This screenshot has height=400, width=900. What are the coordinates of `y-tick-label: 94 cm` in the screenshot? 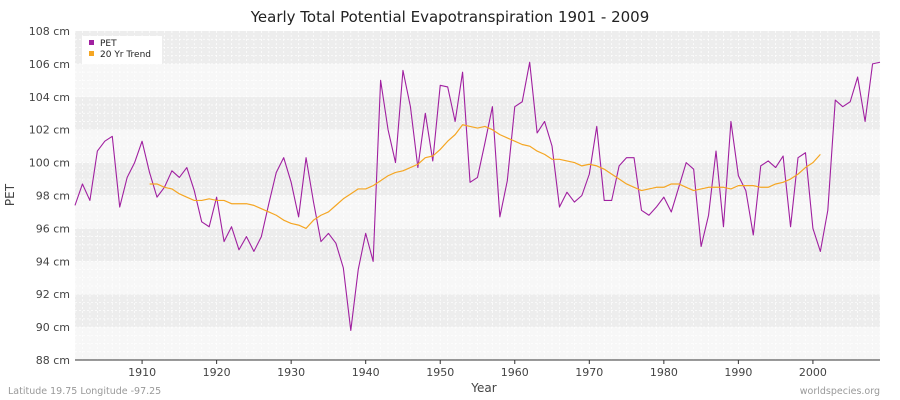 It's located at (53, 261).